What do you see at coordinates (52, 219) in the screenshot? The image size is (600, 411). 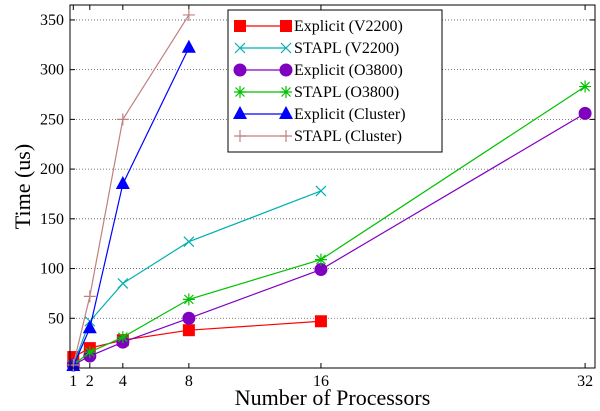 I see `y-tick-label: 150` at bounding box center [52, 219].